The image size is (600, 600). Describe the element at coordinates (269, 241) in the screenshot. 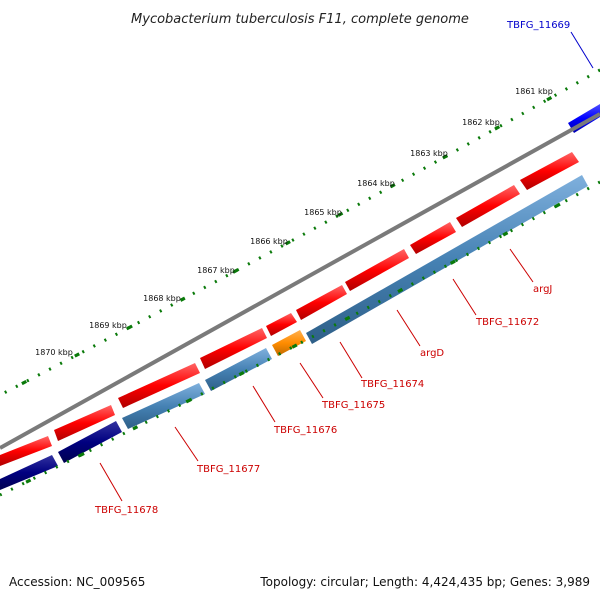

I see `scale-label: 1866 kbp` at that location.